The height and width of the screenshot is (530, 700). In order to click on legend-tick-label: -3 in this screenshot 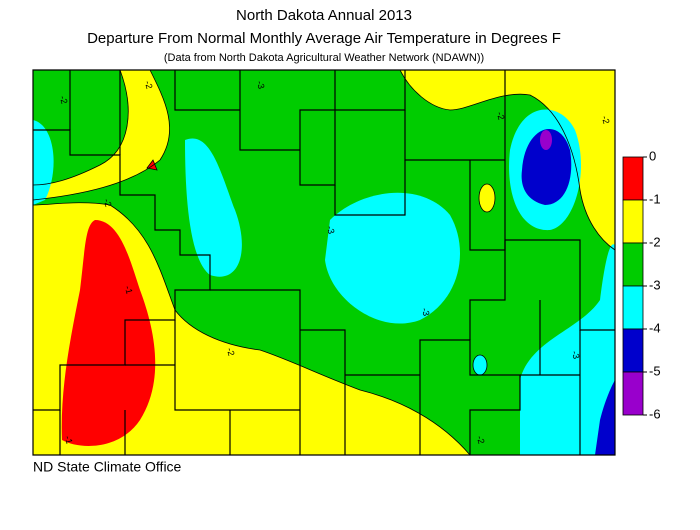, I will do `click(655, 284)`.